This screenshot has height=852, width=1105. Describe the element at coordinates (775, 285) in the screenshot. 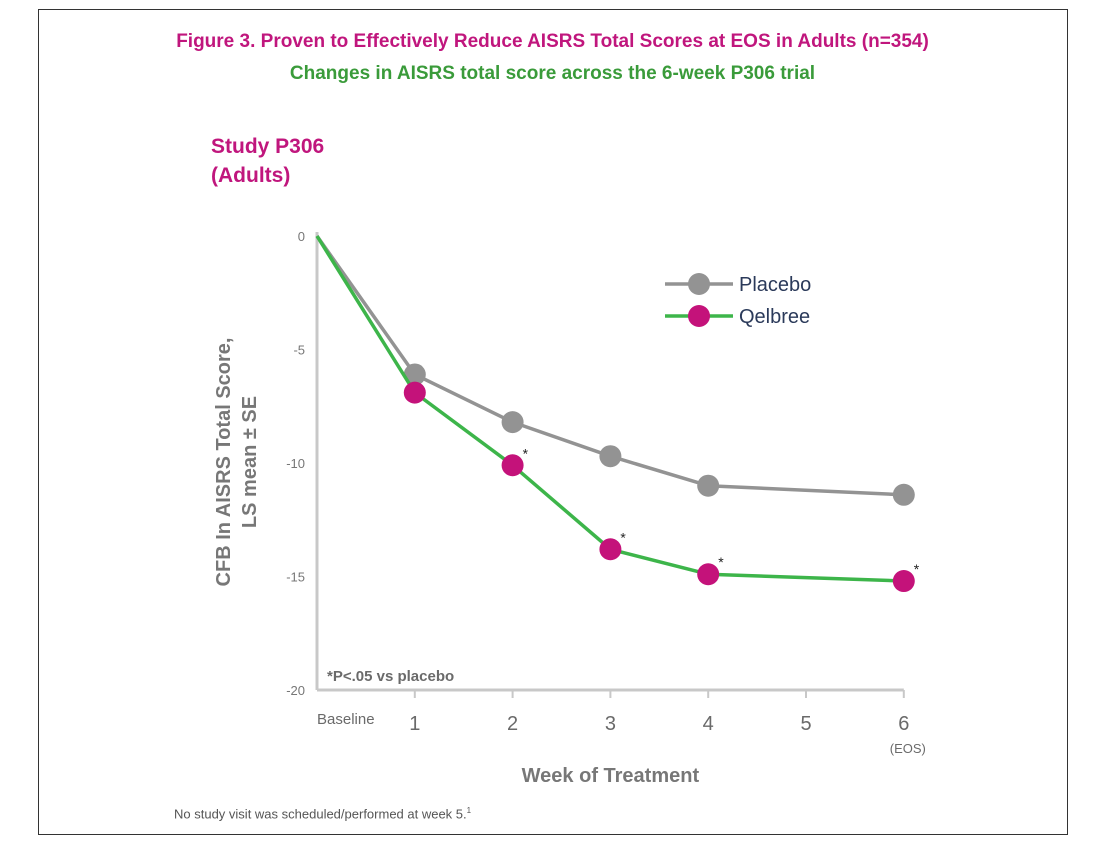

I see `legend-label-placebo: Placebo` at that location.